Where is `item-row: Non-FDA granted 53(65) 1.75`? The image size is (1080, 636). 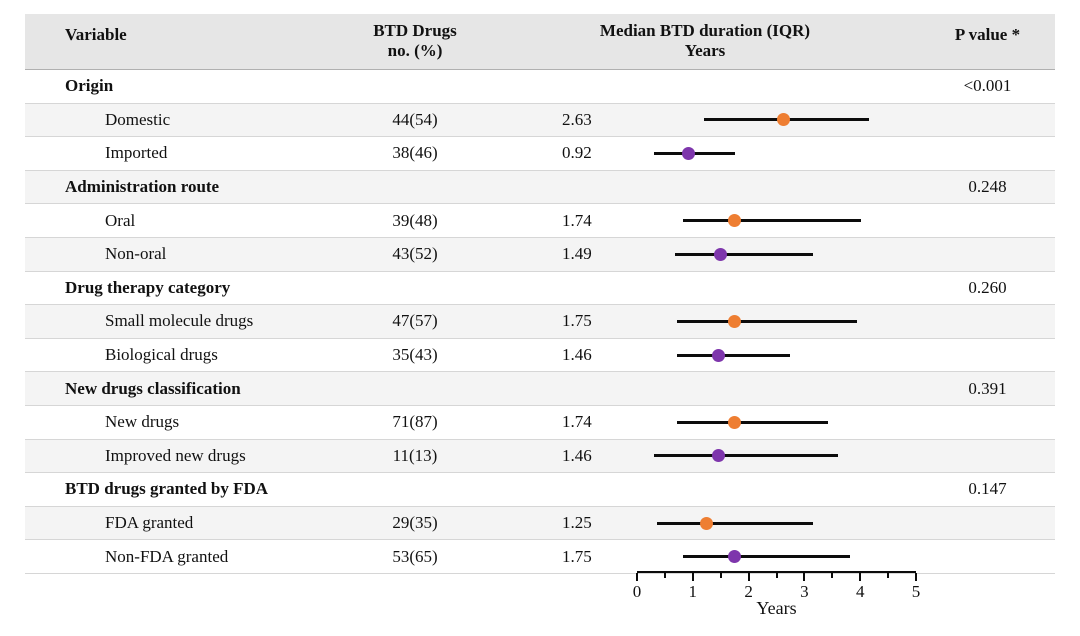
item-row: Non-FDA granted 53(65) 1.75 is located at coordinates (540, 557).